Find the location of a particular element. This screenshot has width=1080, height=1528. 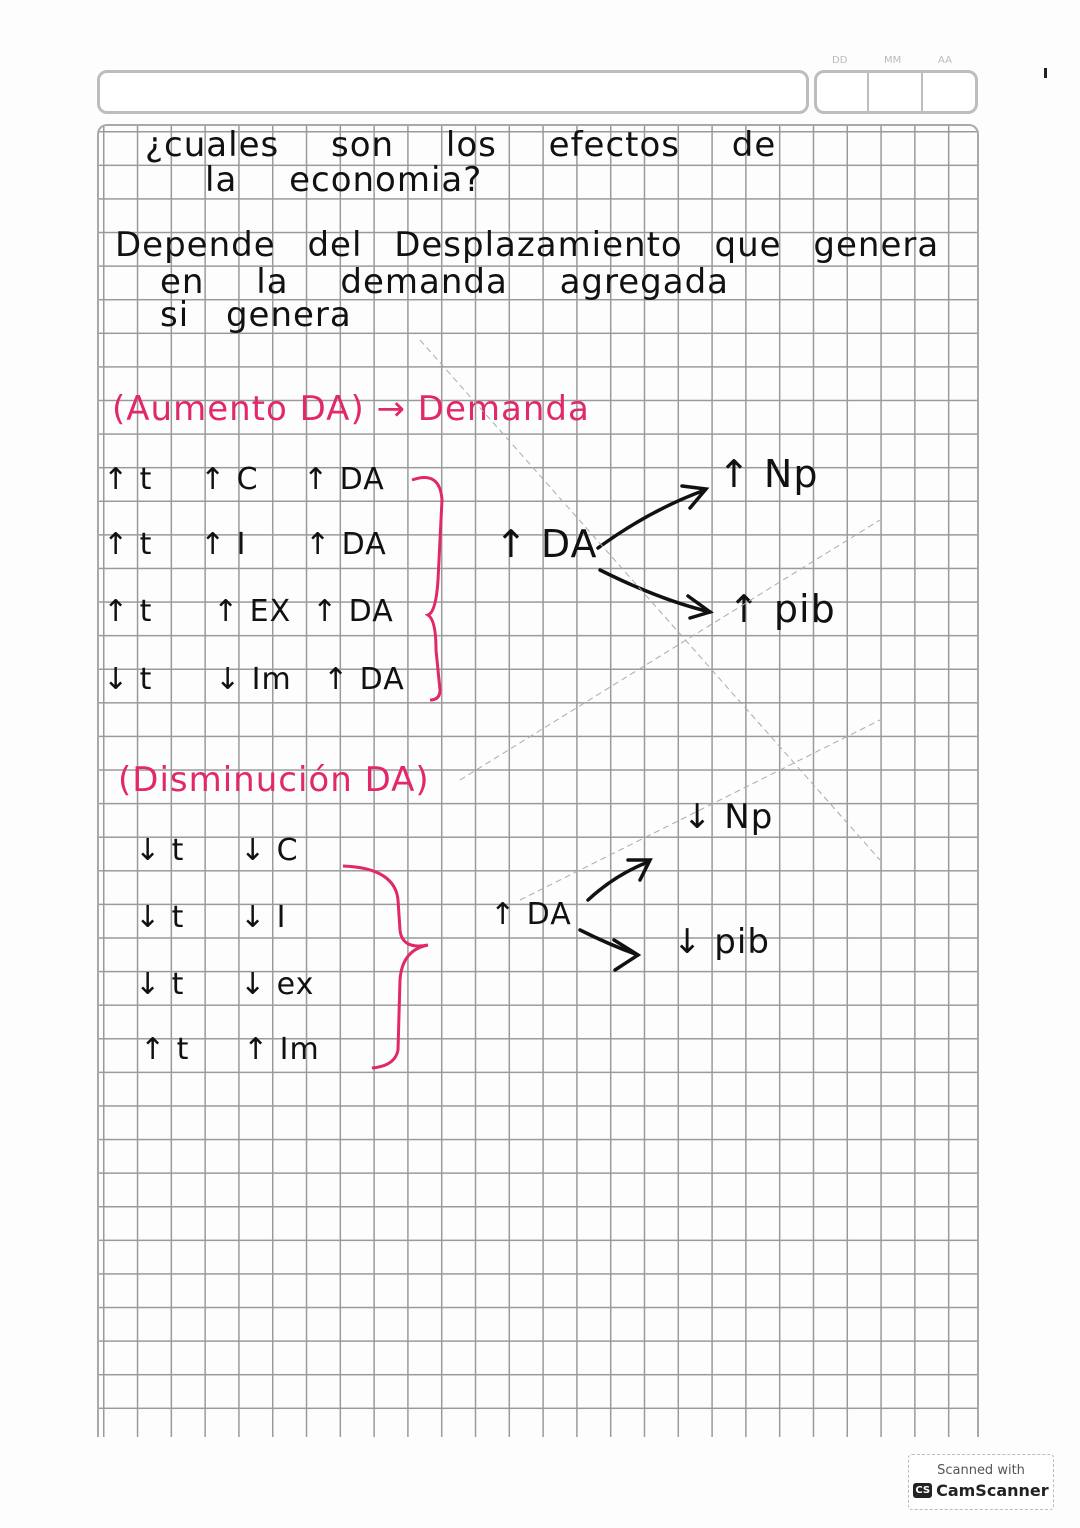

answer-line-1: Depende del Desplazamiento que genera is located at coordinates (527, 245).